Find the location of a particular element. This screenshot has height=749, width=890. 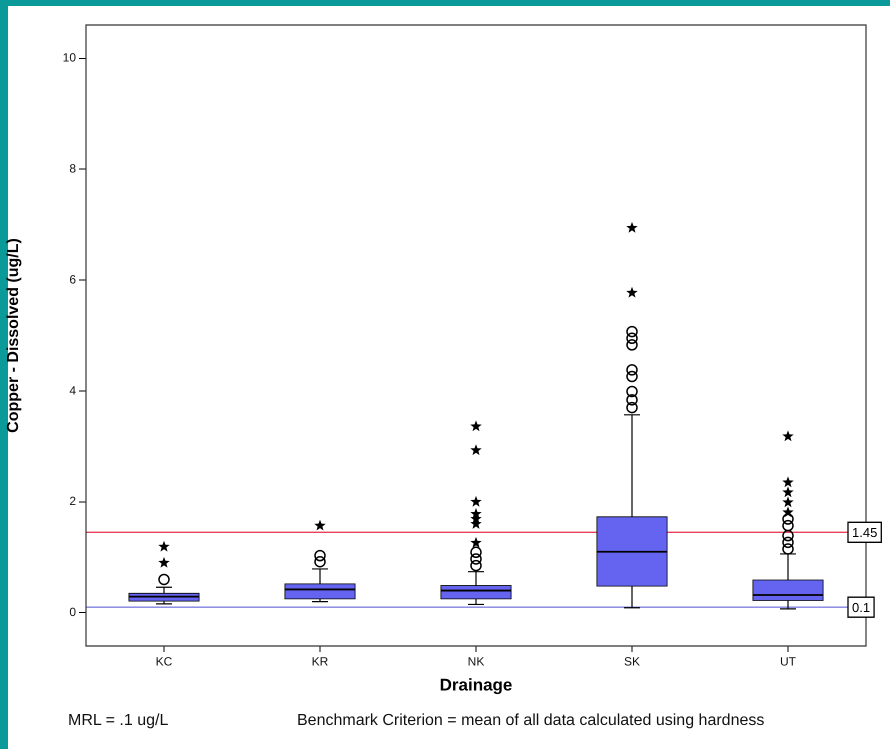

y-tick-label: 0 is located at coordinates (72, 612).